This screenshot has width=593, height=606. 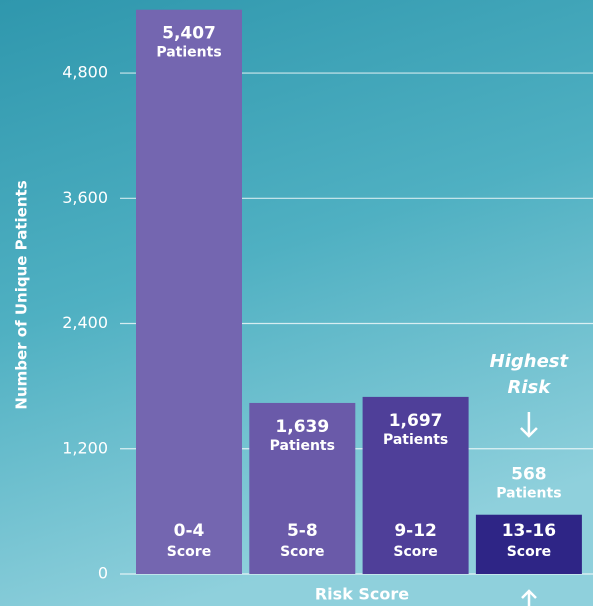 What do you see at coordinates (85, 72) in the screenshot?
I see `y-tick-label: 4,800` at bounding box center [85, 72].